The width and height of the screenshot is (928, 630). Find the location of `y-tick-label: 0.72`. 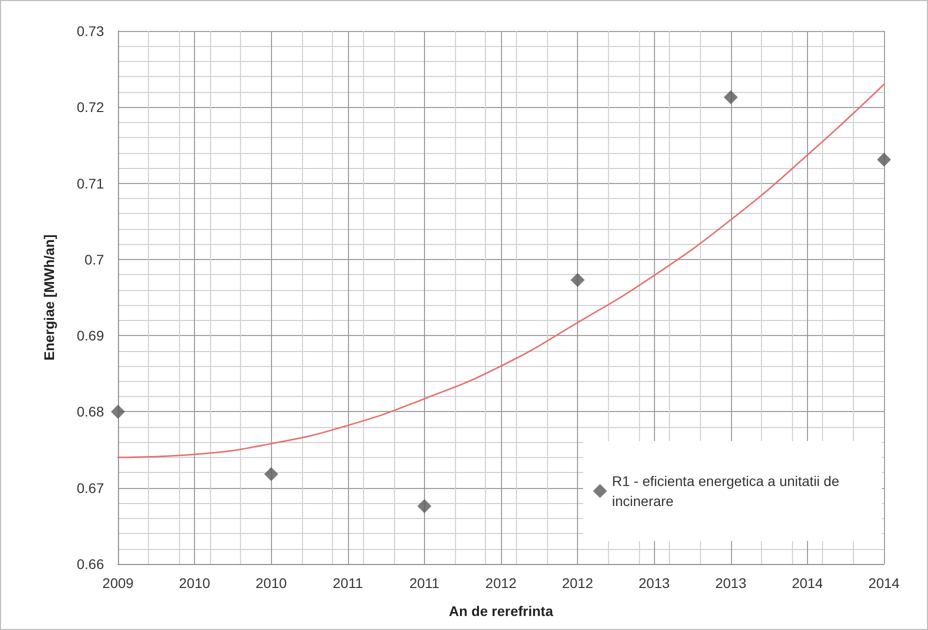

y-tick-label: 0.72 is located at coordinates (90, 107).